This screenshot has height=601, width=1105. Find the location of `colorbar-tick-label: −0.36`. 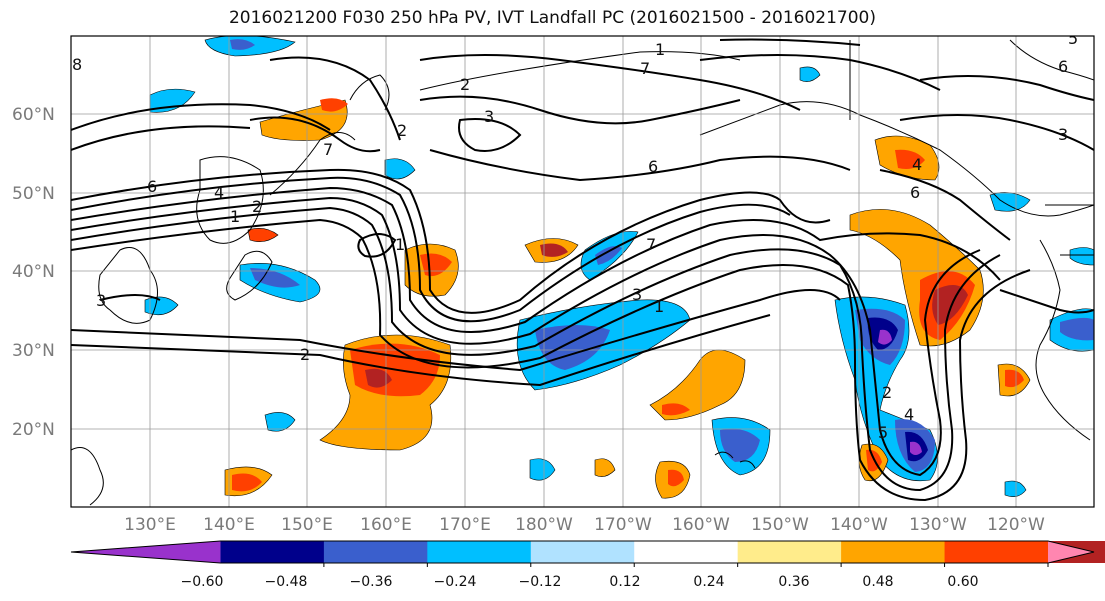

colorbar-tick-label: −0.36 is located at coordinates (371, 582).